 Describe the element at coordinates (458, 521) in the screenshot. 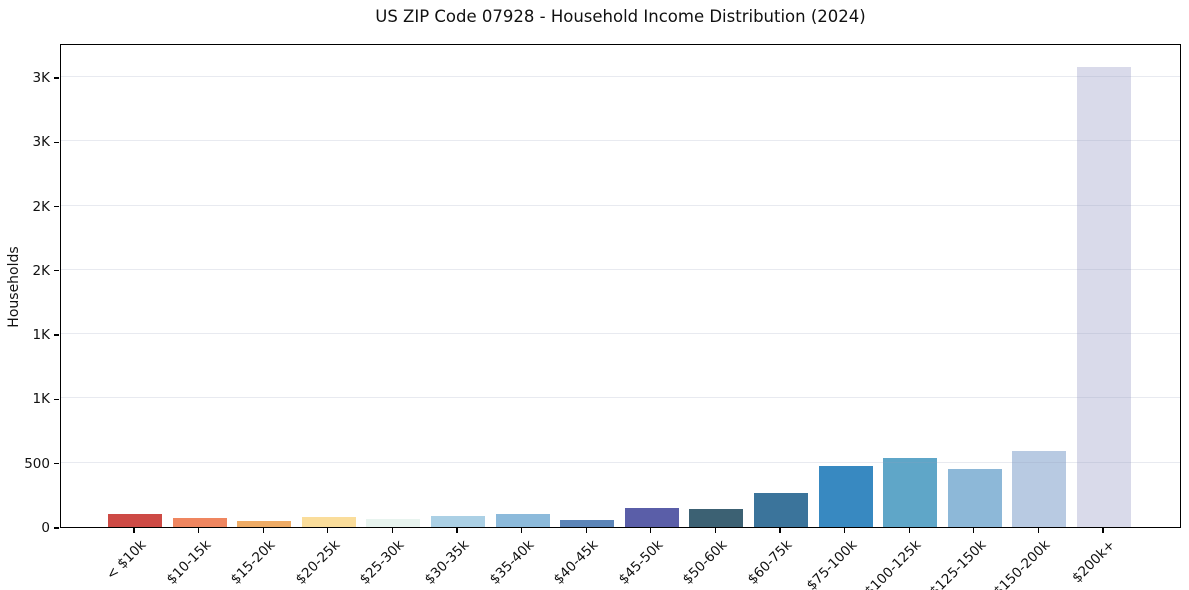

I see `bar-$30-35k` at that location.